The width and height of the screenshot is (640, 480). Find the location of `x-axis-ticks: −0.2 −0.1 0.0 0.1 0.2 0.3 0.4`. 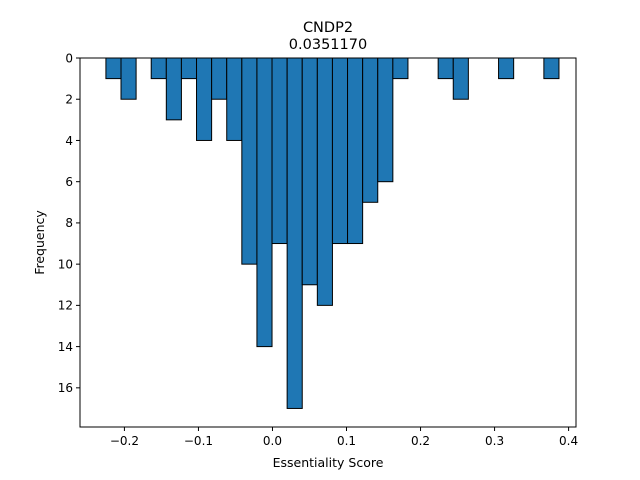

x-axis-ticks: −0.2 −0.1 0.0 0.1 0.2 0.3 0.4 is located at coordinates (344, 437).